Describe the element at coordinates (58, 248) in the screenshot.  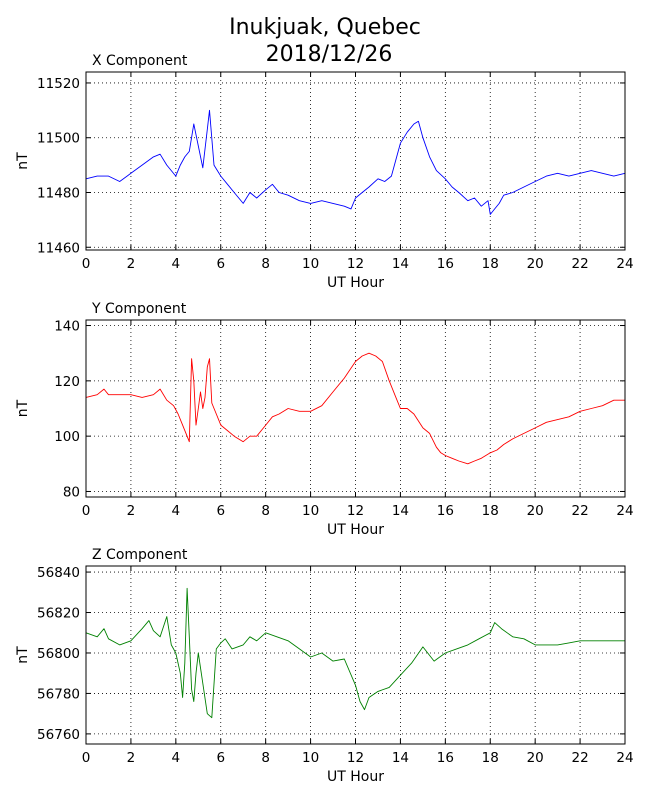
I see `y-tick-label: 11460` at that location.